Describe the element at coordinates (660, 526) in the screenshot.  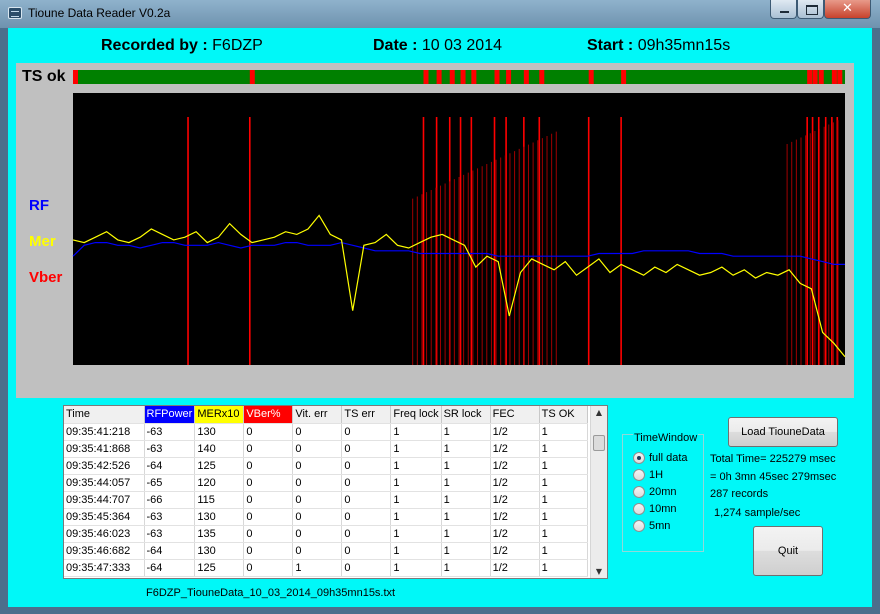
I see `radio-label: 5mn` at that location.